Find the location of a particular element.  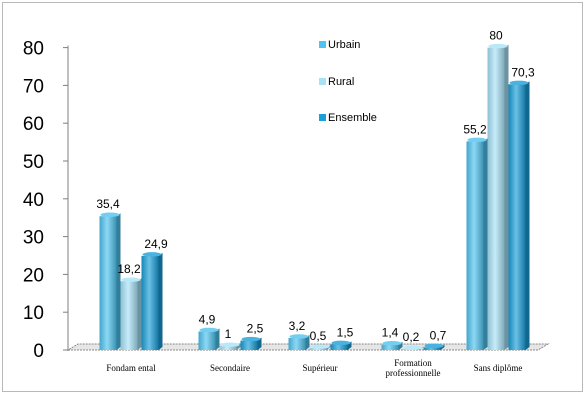

data-label: 1,5 is located at coordinates (345, 332).